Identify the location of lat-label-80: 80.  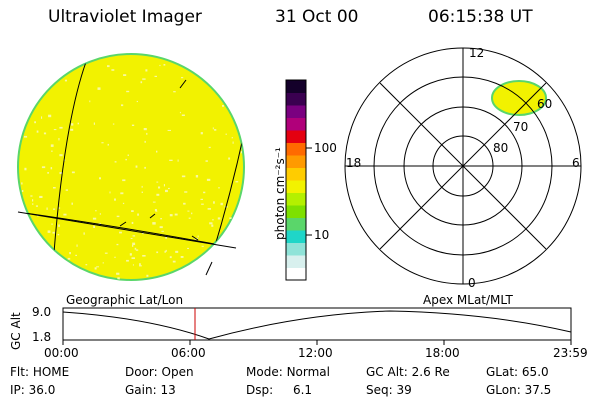
(501, 148).